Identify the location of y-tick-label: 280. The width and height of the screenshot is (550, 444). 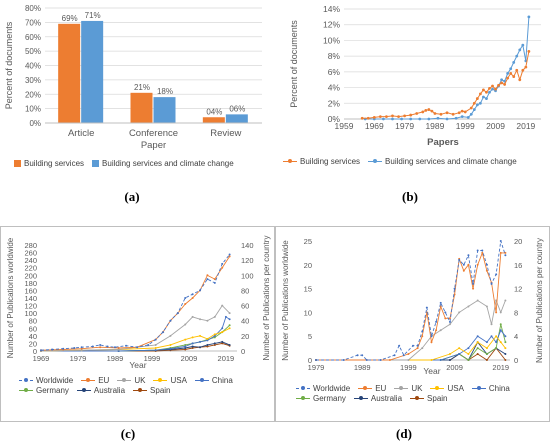
(30, 245).